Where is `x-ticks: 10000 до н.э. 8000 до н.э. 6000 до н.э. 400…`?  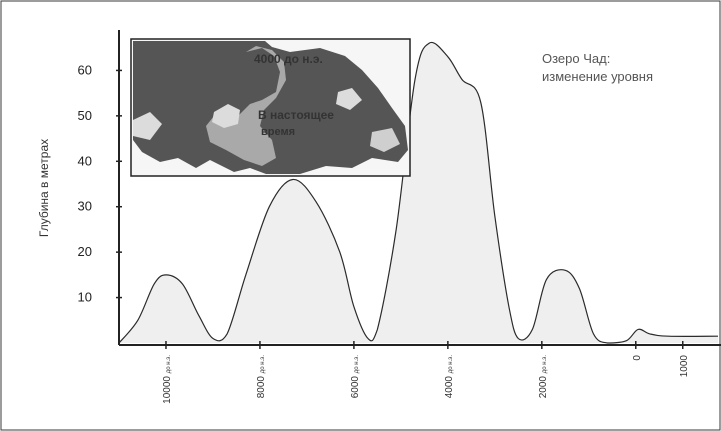
x-ticks: 10000 до н.э. 8000 до н.э. 6000 до н.э. 400… is located at coordinates (426, 372).